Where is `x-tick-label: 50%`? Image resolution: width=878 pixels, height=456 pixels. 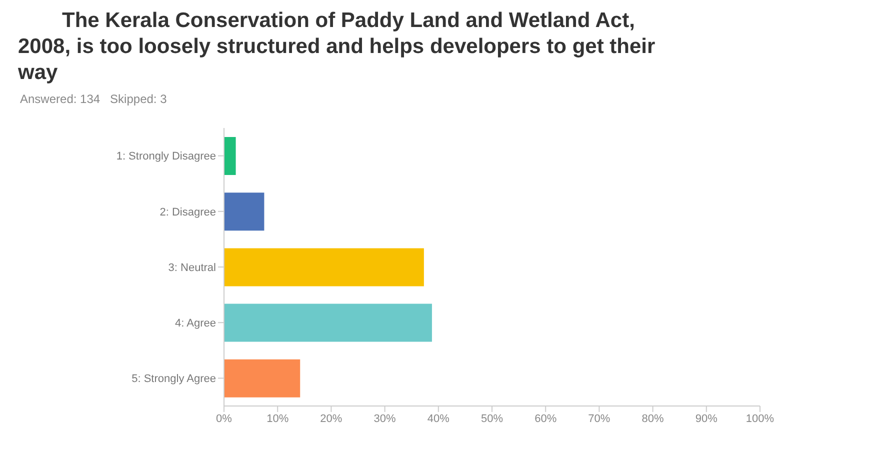 x-tick-label: 50% is located at coordinates (492, 418).